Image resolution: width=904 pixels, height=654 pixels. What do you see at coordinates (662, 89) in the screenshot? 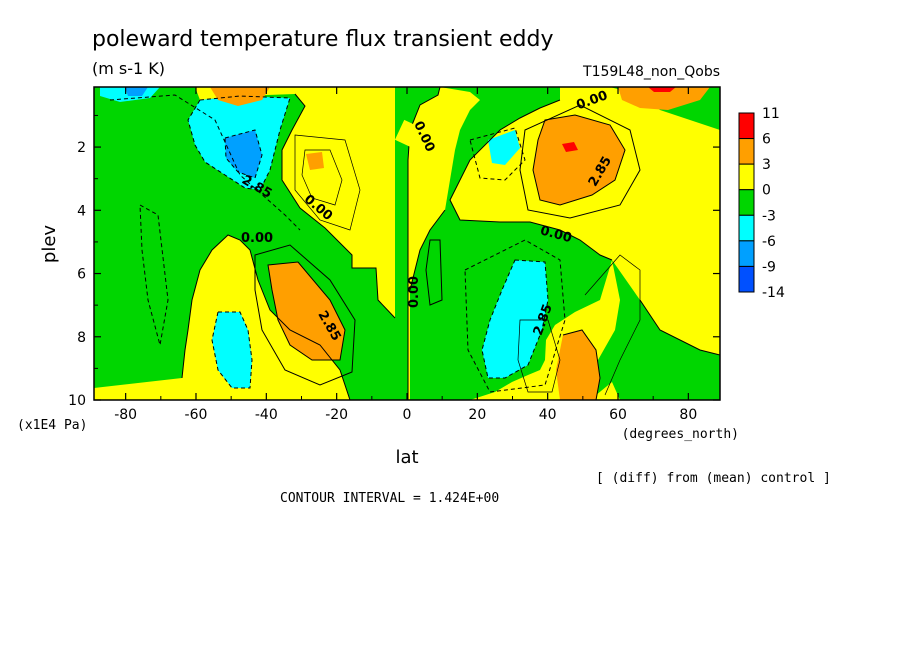
I see `red-region-top` at bounding box center [662, 89].